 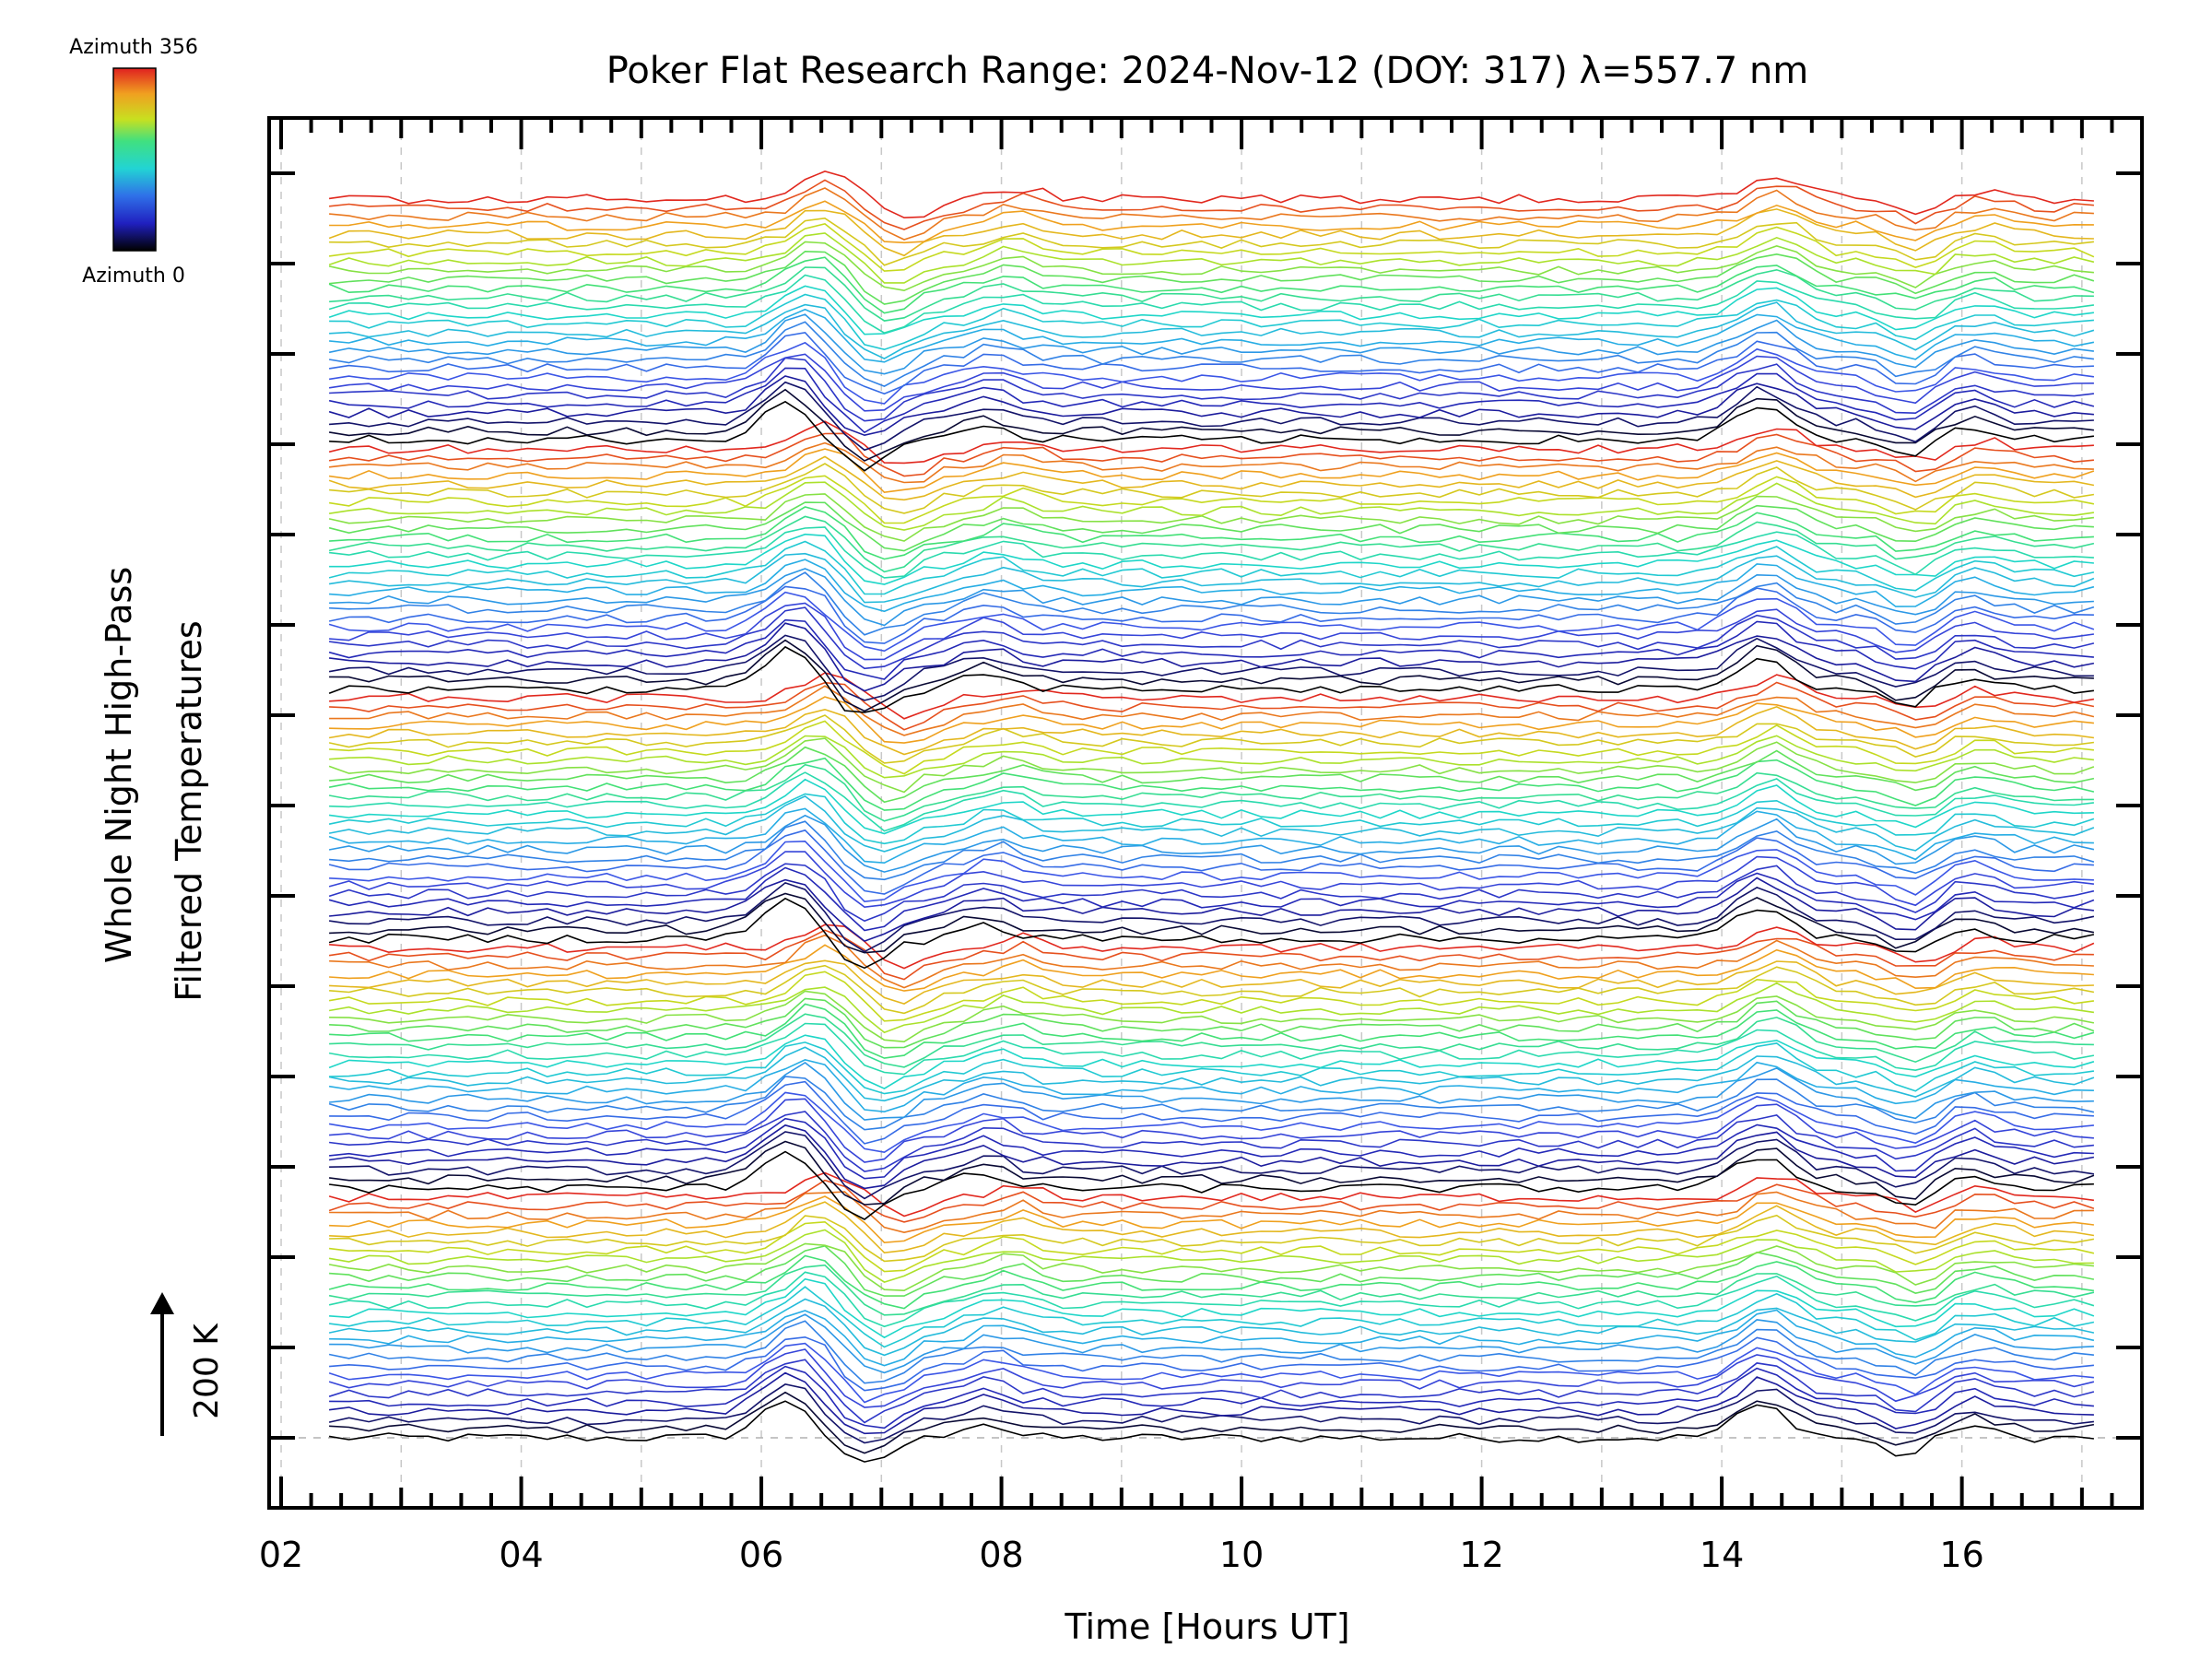 I want to click on x-tick-label: 12, so click(x=1481, y=1555).